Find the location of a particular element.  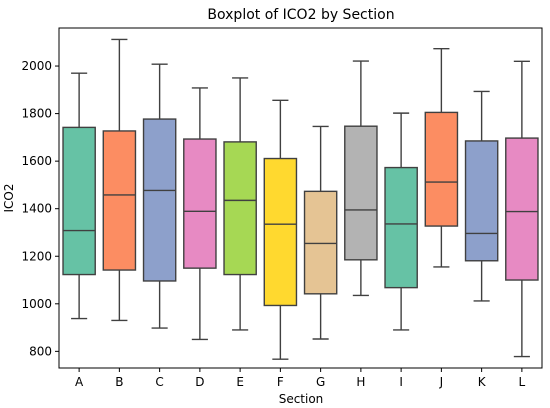

x-tick-label: F is located at coordinates (280, 382).